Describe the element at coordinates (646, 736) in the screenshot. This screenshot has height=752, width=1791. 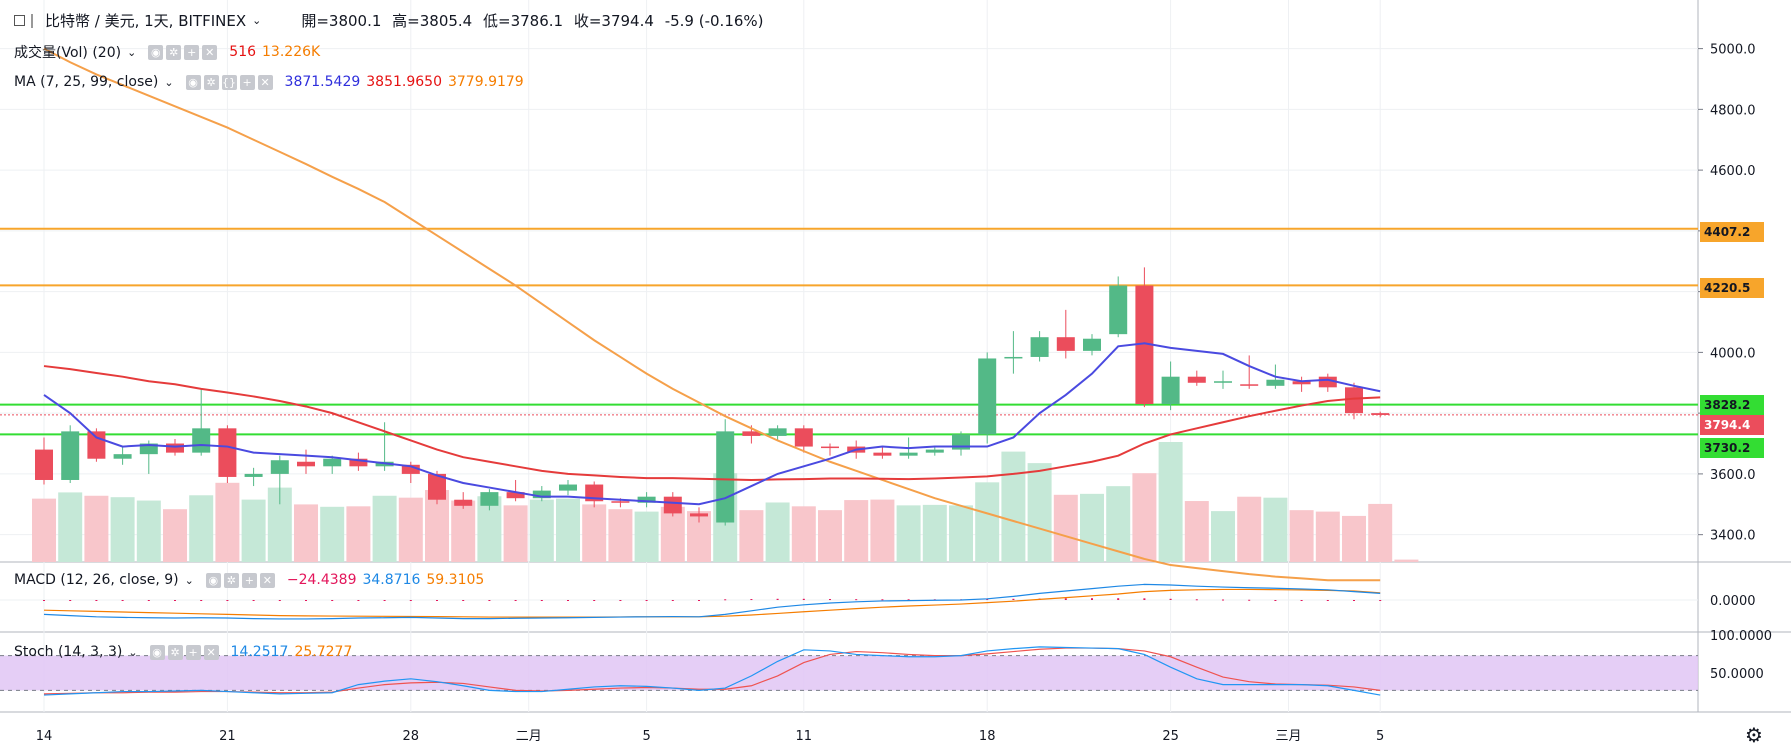
I see `x-tick-label: 5` at that location.